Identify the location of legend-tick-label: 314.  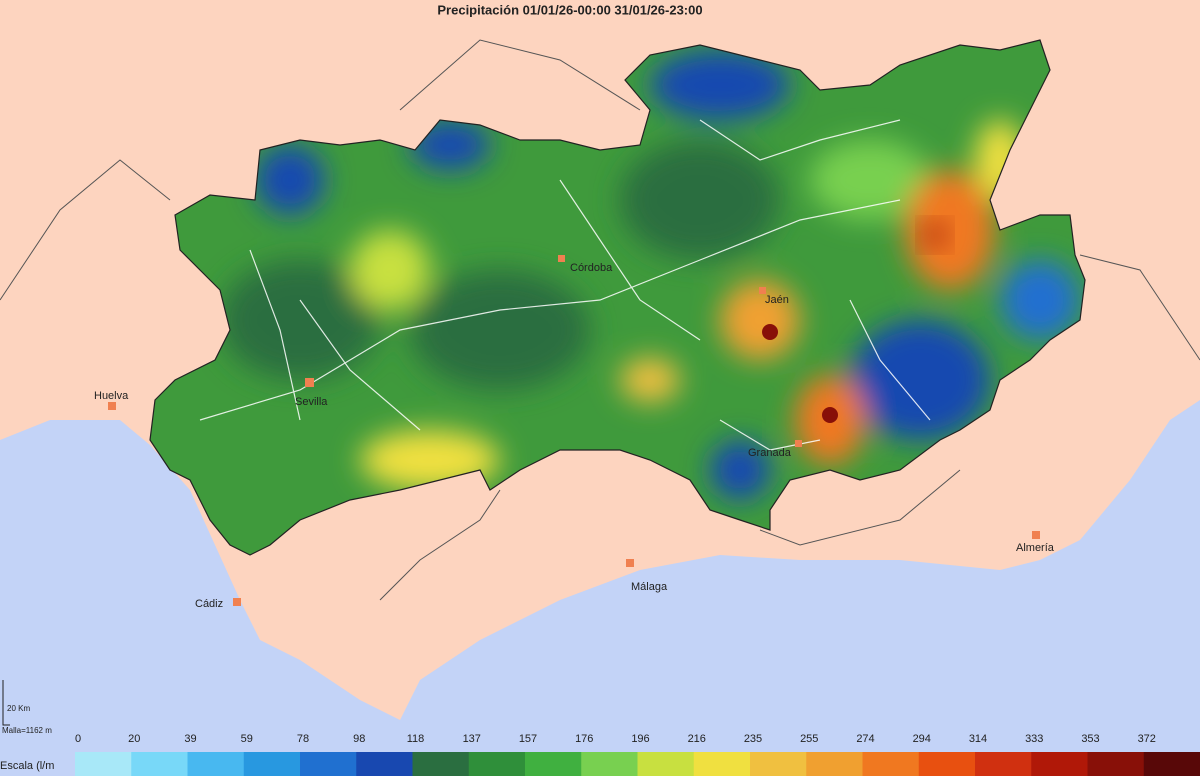
(978, 739).